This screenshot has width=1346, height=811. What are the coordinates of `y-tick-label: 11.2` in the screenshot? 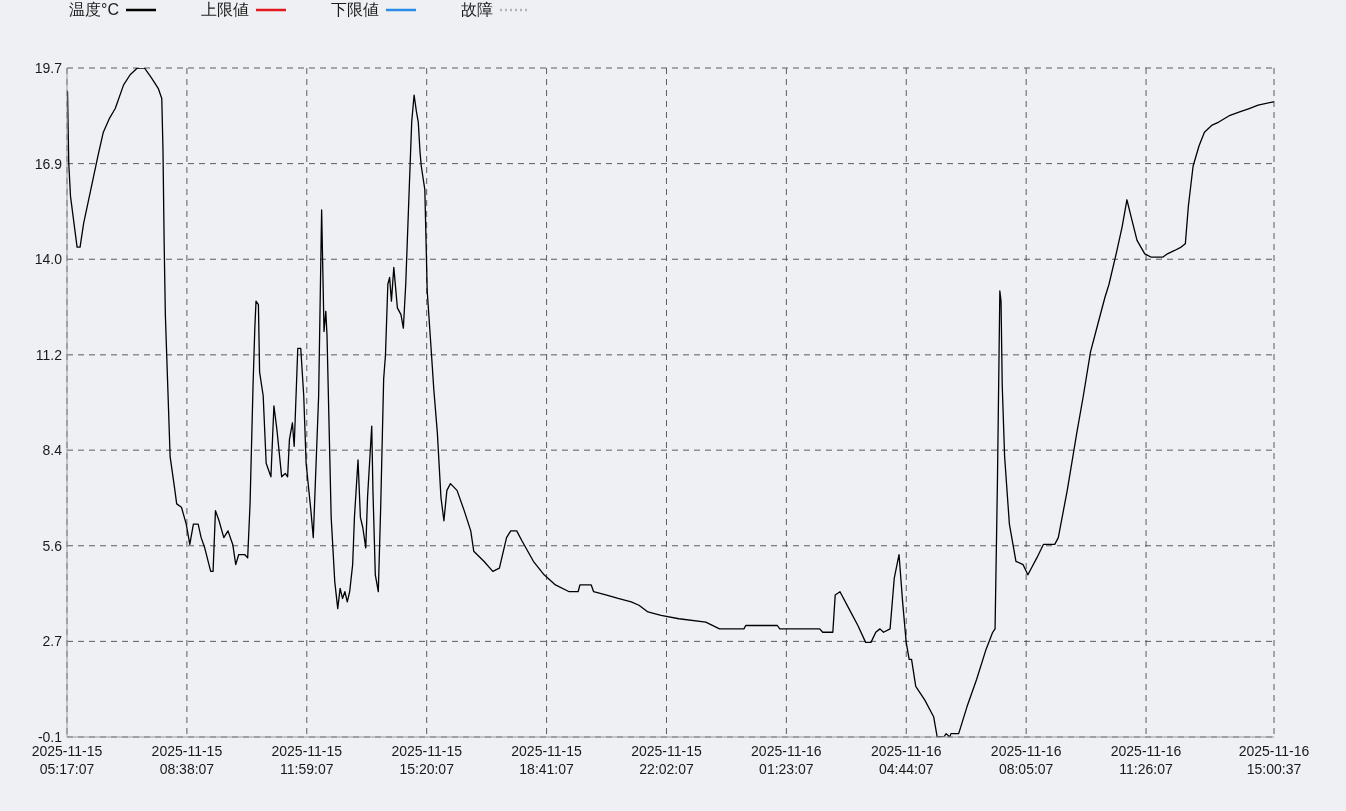 It's located at (49, 354).